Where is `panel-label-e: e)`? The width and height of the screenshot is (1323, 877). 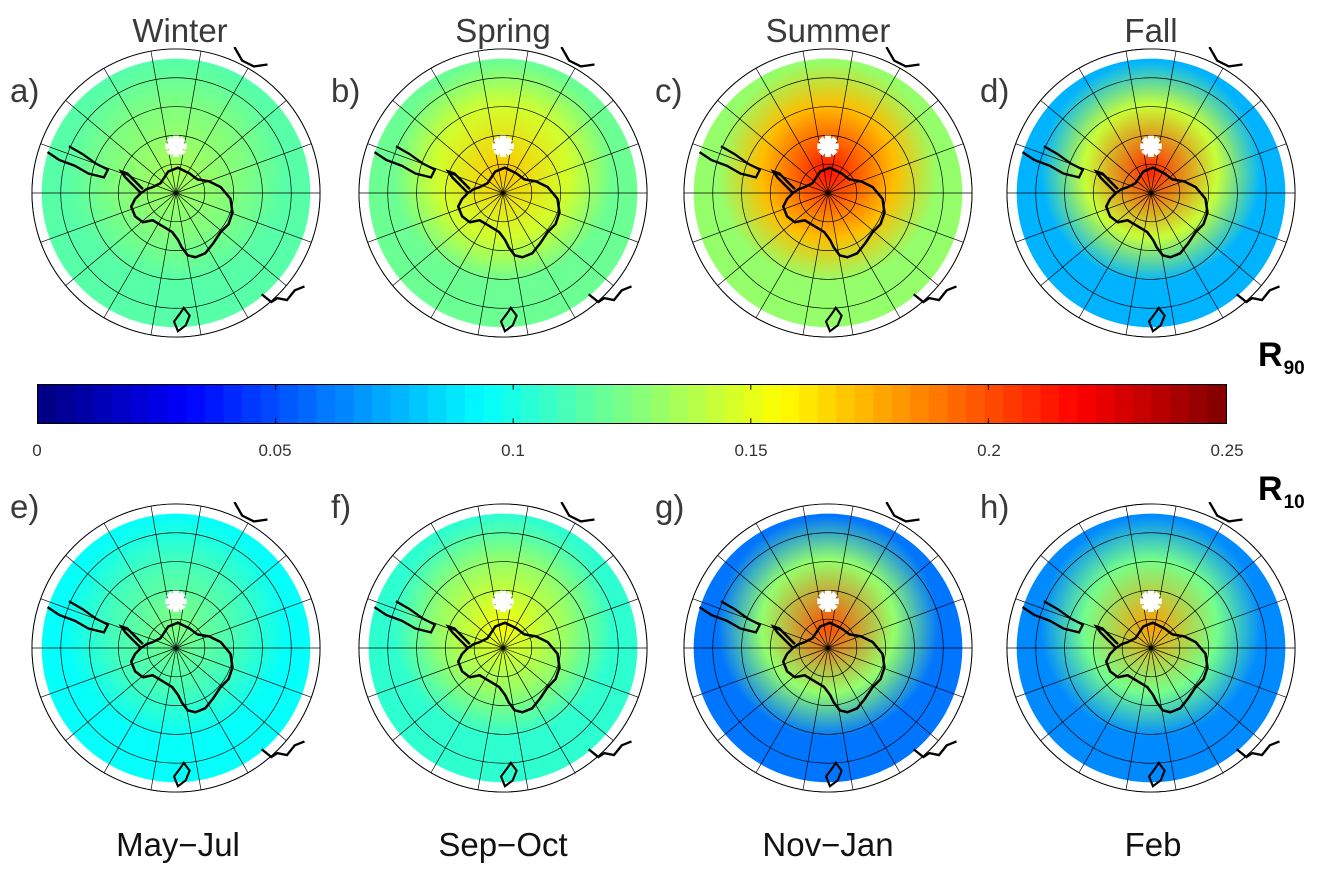 panel-label-e: e) is located at coordinates (25, 506).